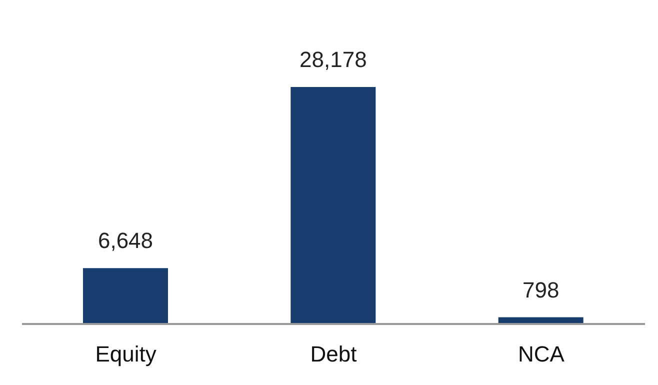  Describe the element at coordinates (333, 59) in the screenshot. I see `data-label: 28,178` at that location.